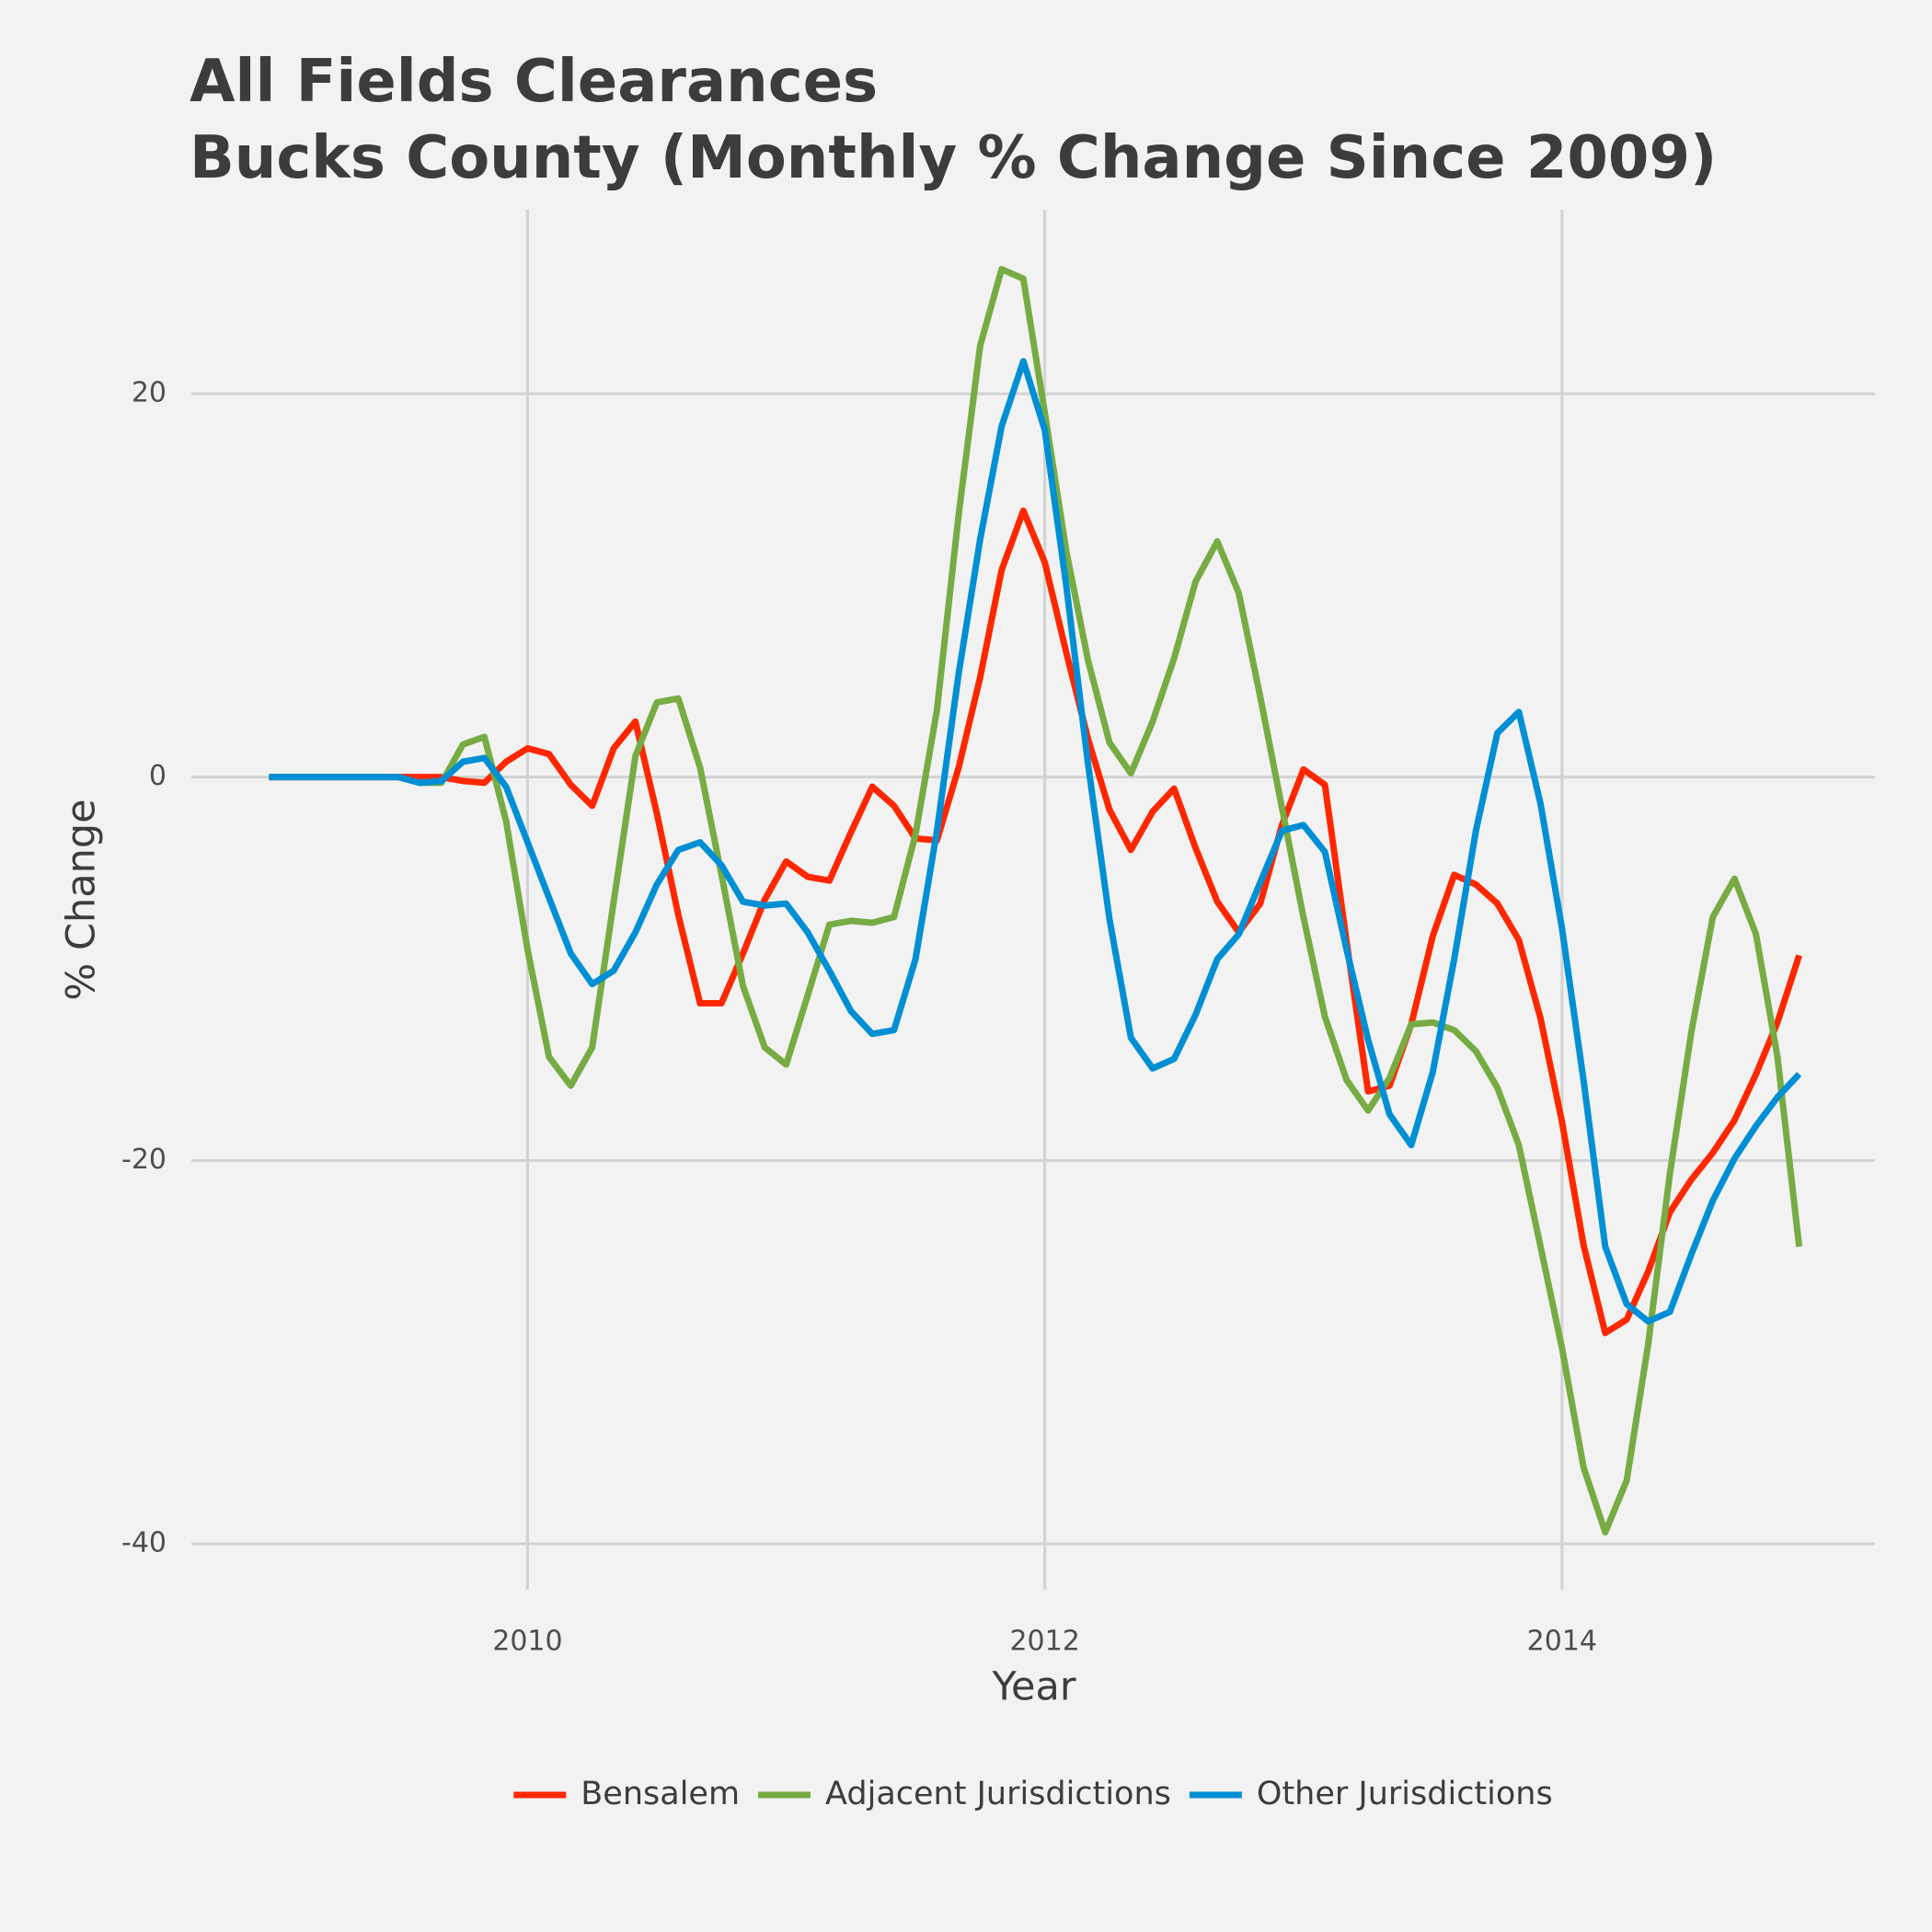 This screenshot has width=1932, height=1932. What do you see at coordinates (998, 1794) in the screenshot?
I see `legend-label: Adjacent Jurisdictions` at bounding box center [998, 1794].